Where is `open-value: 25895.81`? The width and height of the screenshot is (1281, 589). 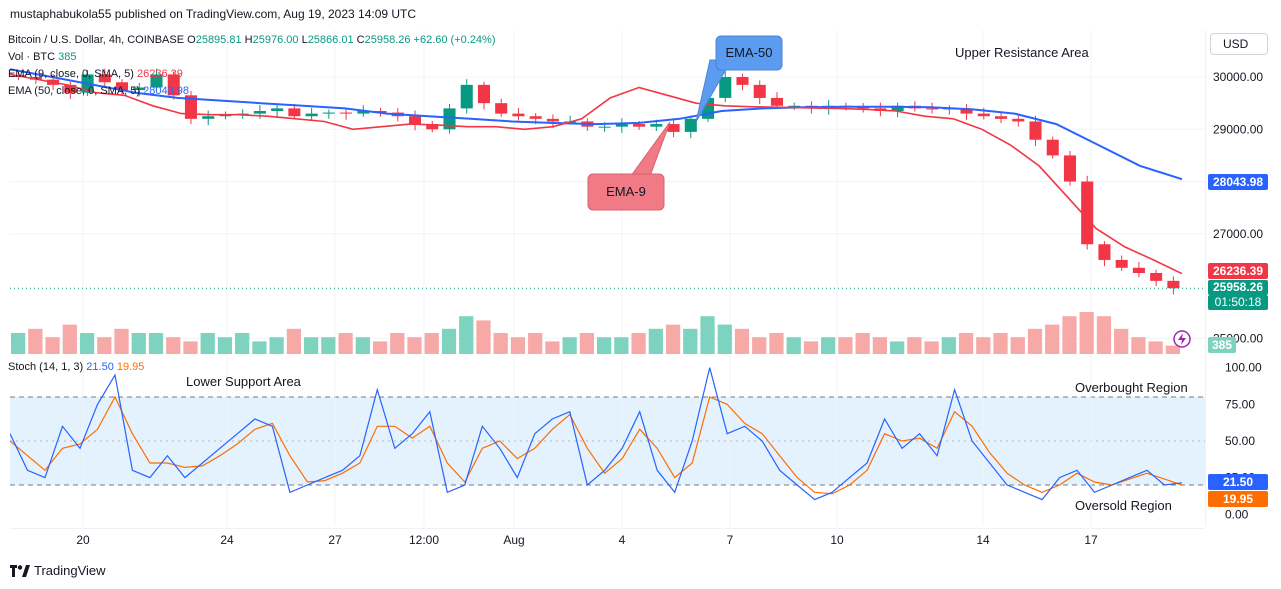 open-value: 25895.81 is located at coordinates (218, 40).